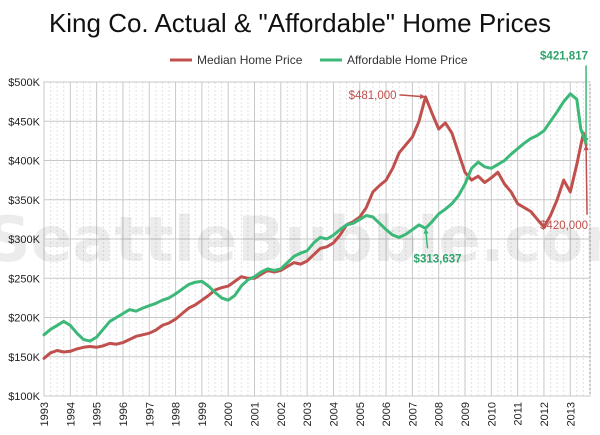 The height and width of the screenshot is (435, 600). Describe the element at coordinates (519, 414) in the screenshot. I see `x-tick-label: 2011` at that location.